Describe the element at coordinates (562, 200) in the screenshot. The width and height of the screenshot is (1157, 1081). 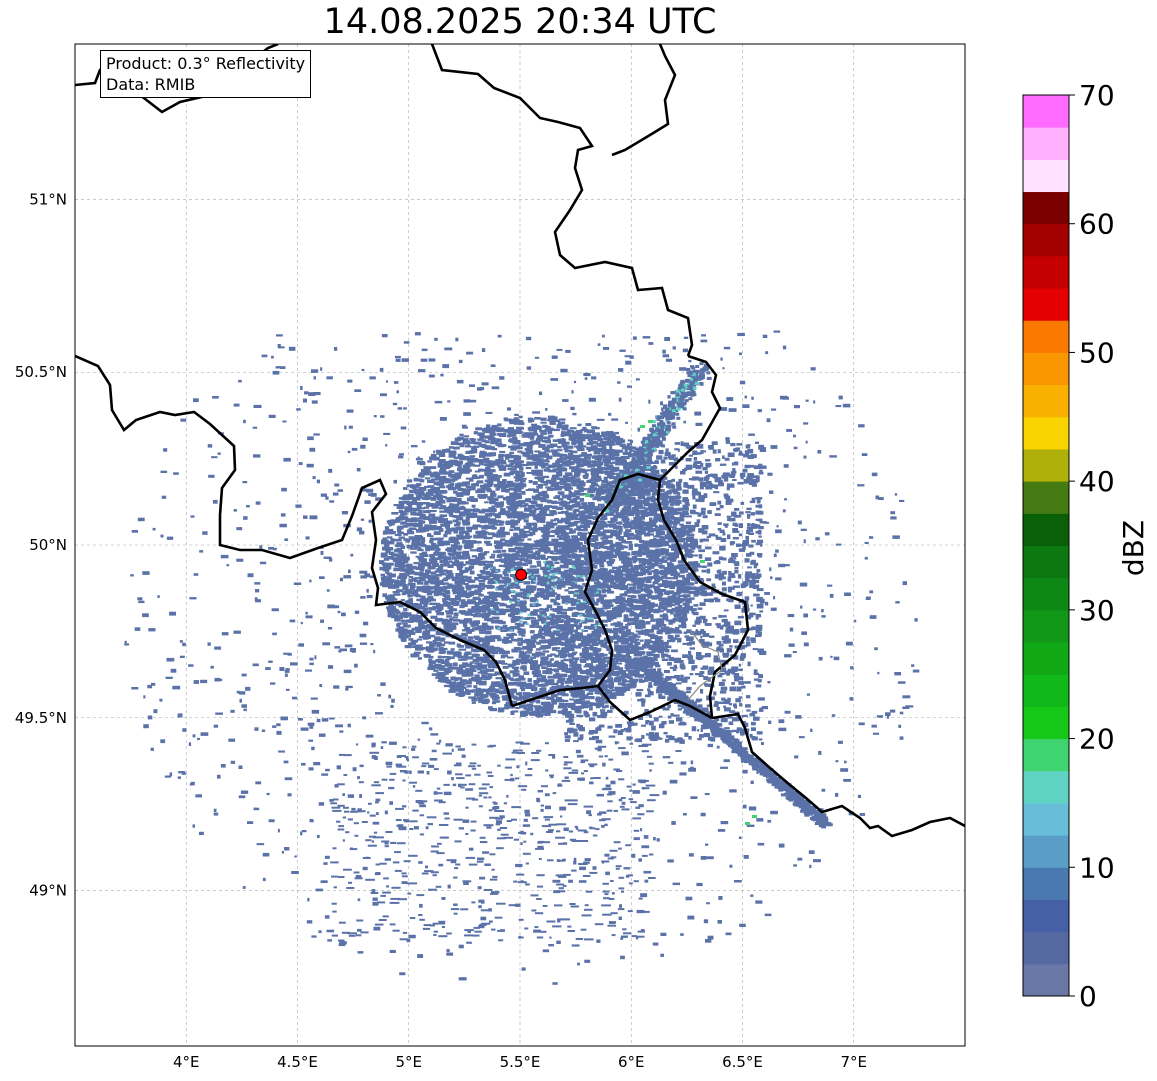
I see `border-netherlands-germany` at that location.